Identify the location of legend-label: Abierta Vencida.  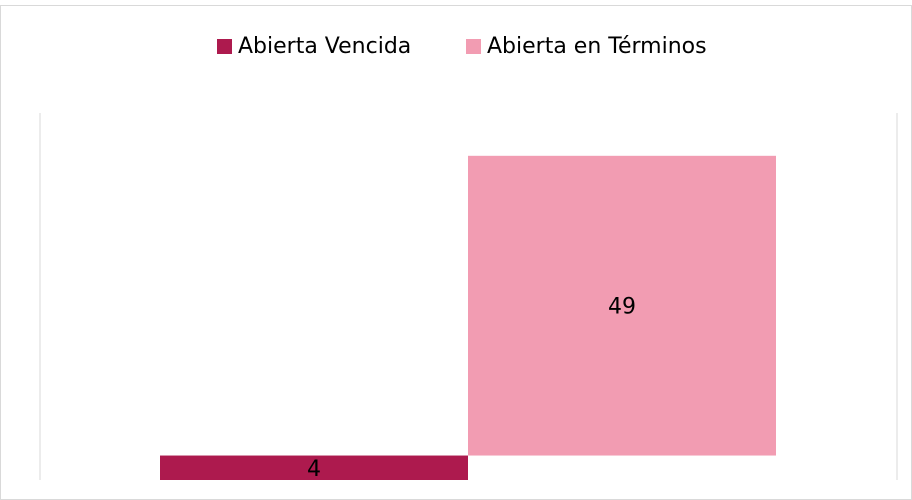
(324, 46).